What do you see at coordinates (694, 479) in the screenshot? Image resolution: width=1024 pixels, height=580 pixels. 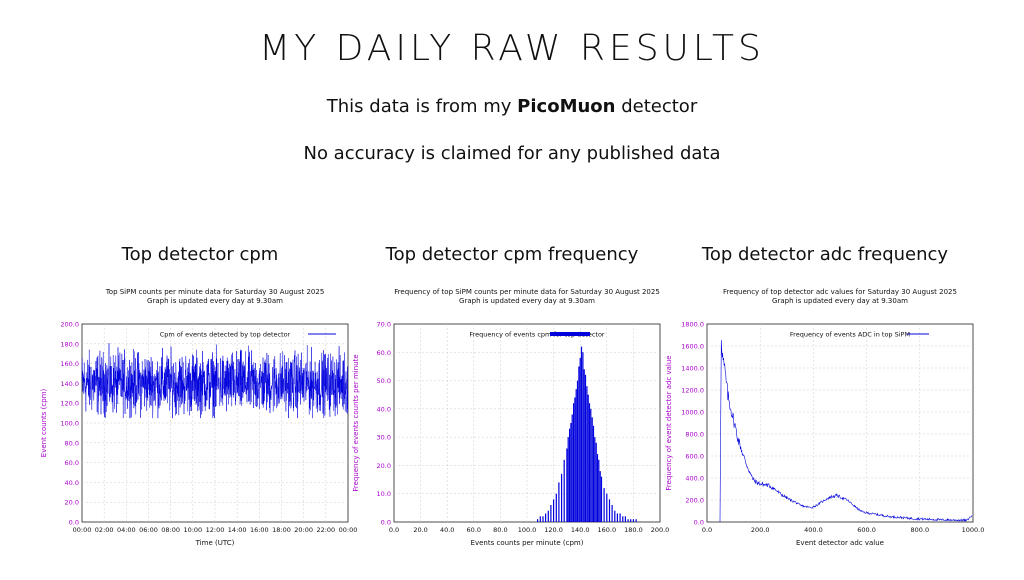 I see `y-tick-label: 400.0` at bounding box center [694, 479].